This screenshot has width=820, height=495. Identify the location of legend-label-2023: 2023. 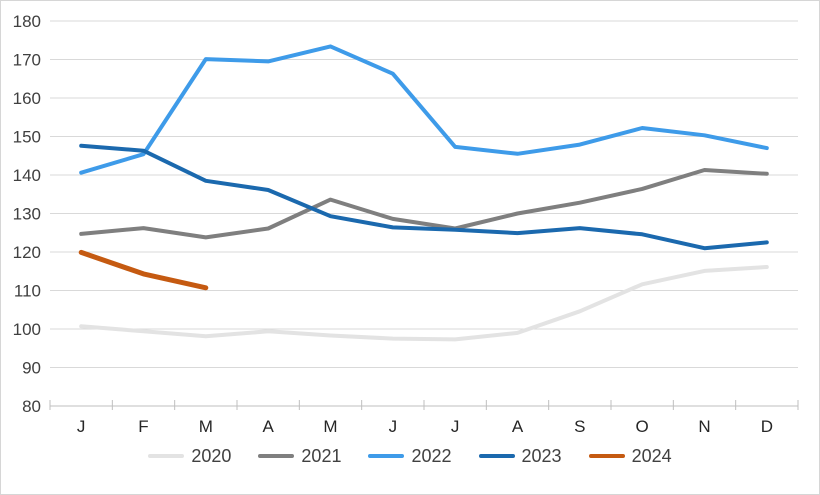
(541, 456).